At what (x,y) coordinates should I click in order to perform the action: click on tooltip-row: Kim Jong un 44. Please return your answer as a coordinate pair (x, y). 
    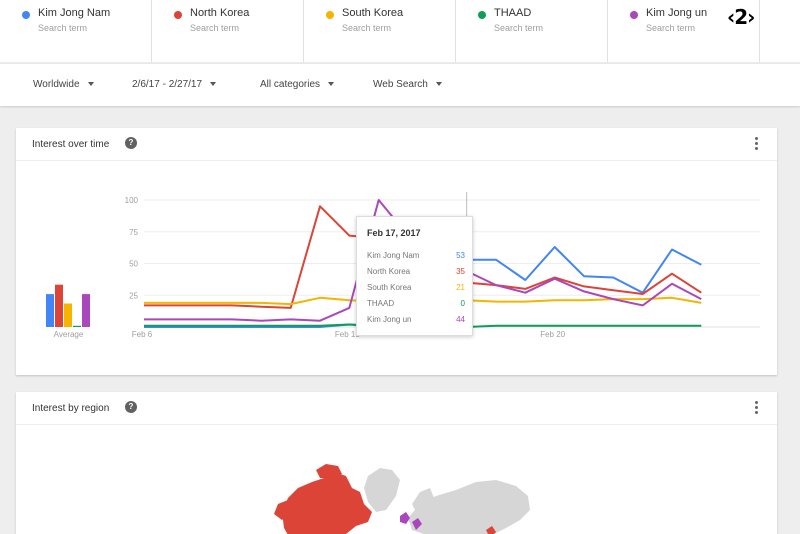
    Looking at the image, I should click on (416, 321).